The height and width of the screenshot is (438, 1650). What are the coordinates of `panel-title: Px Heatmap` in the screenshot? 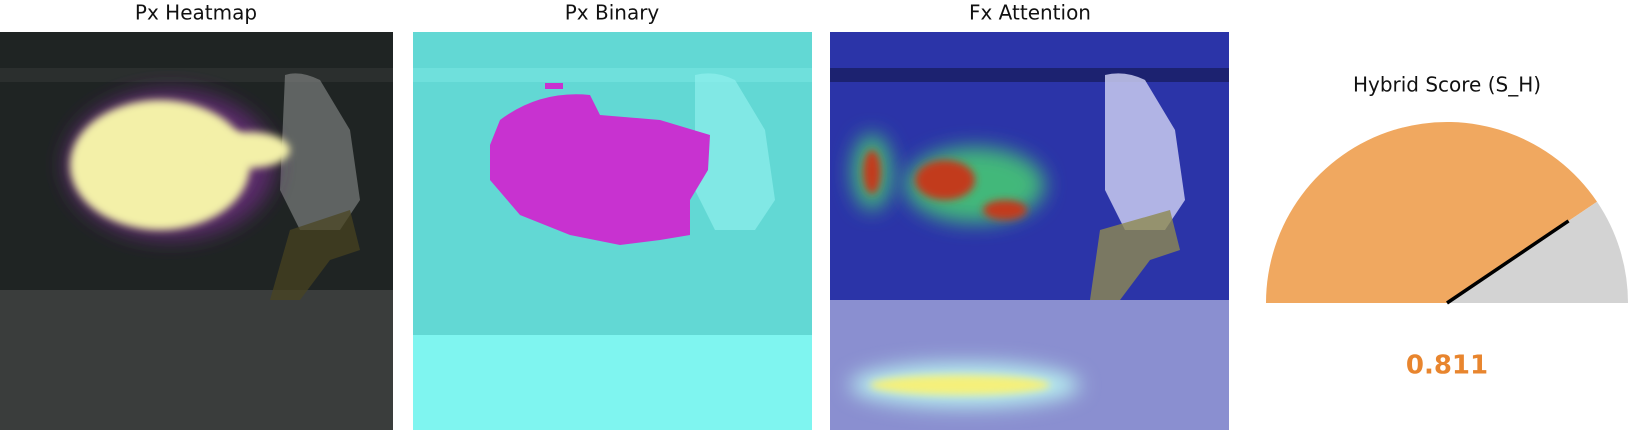 It's located at (196, 13).